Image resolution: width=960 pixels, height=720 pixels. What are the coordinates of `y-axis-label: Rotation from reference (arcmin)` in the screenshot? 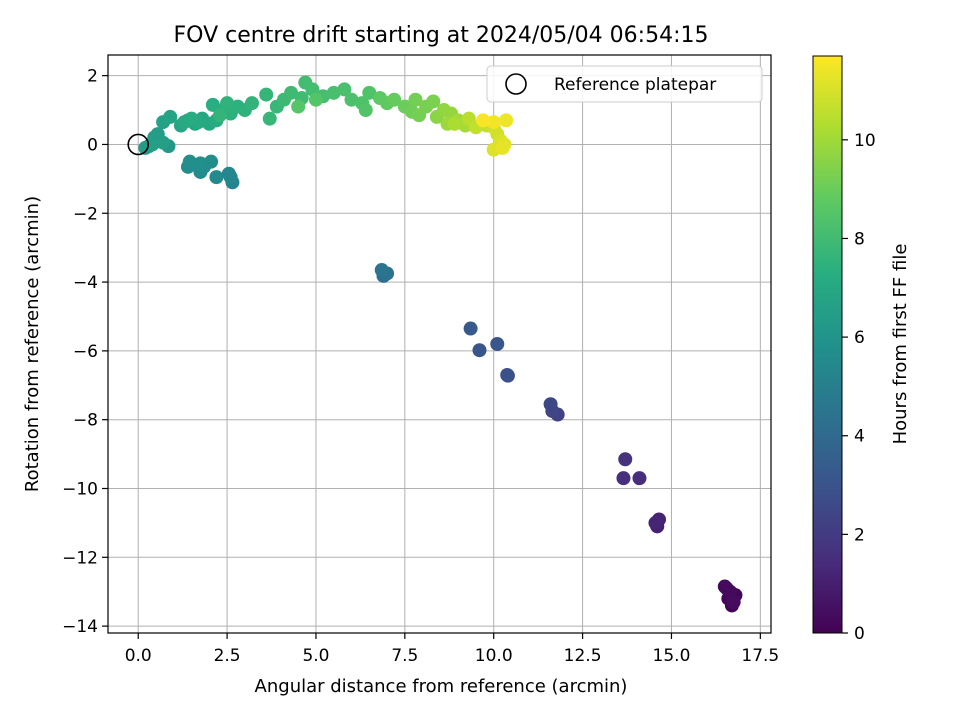 It's located at (32, 344).